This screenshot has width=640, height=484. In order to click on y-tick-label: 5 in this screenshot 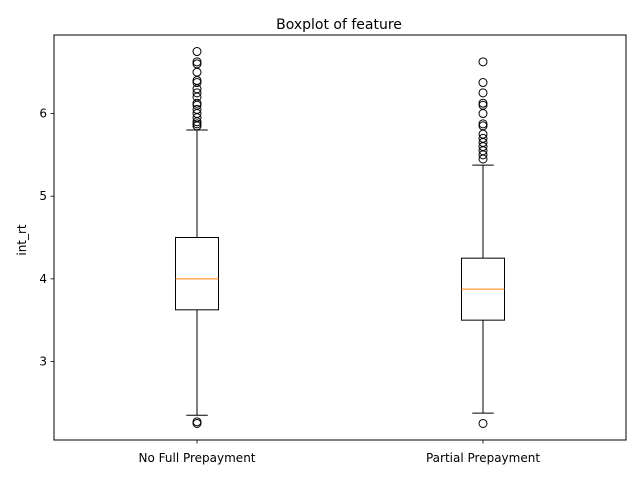, I will do `click(43, 196)`.